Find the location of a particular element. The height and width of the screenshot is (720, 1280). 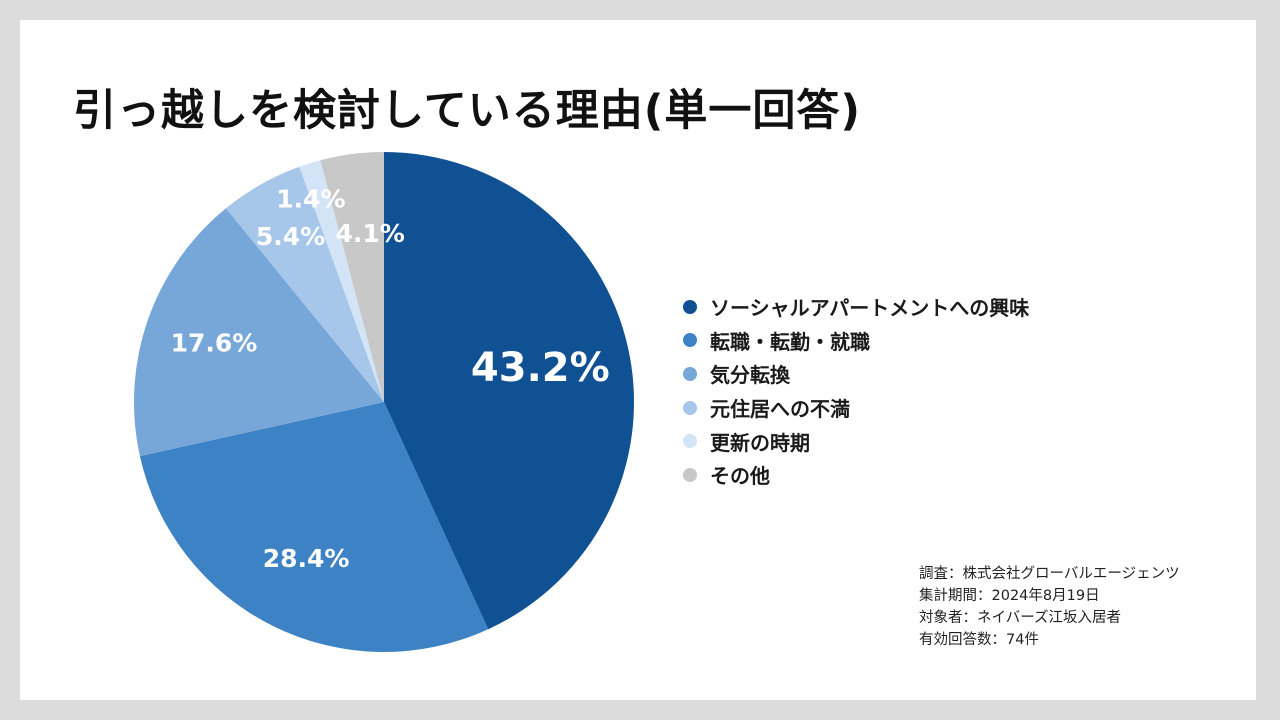

data-label: 4.1% is located at coordinates (370, 233).